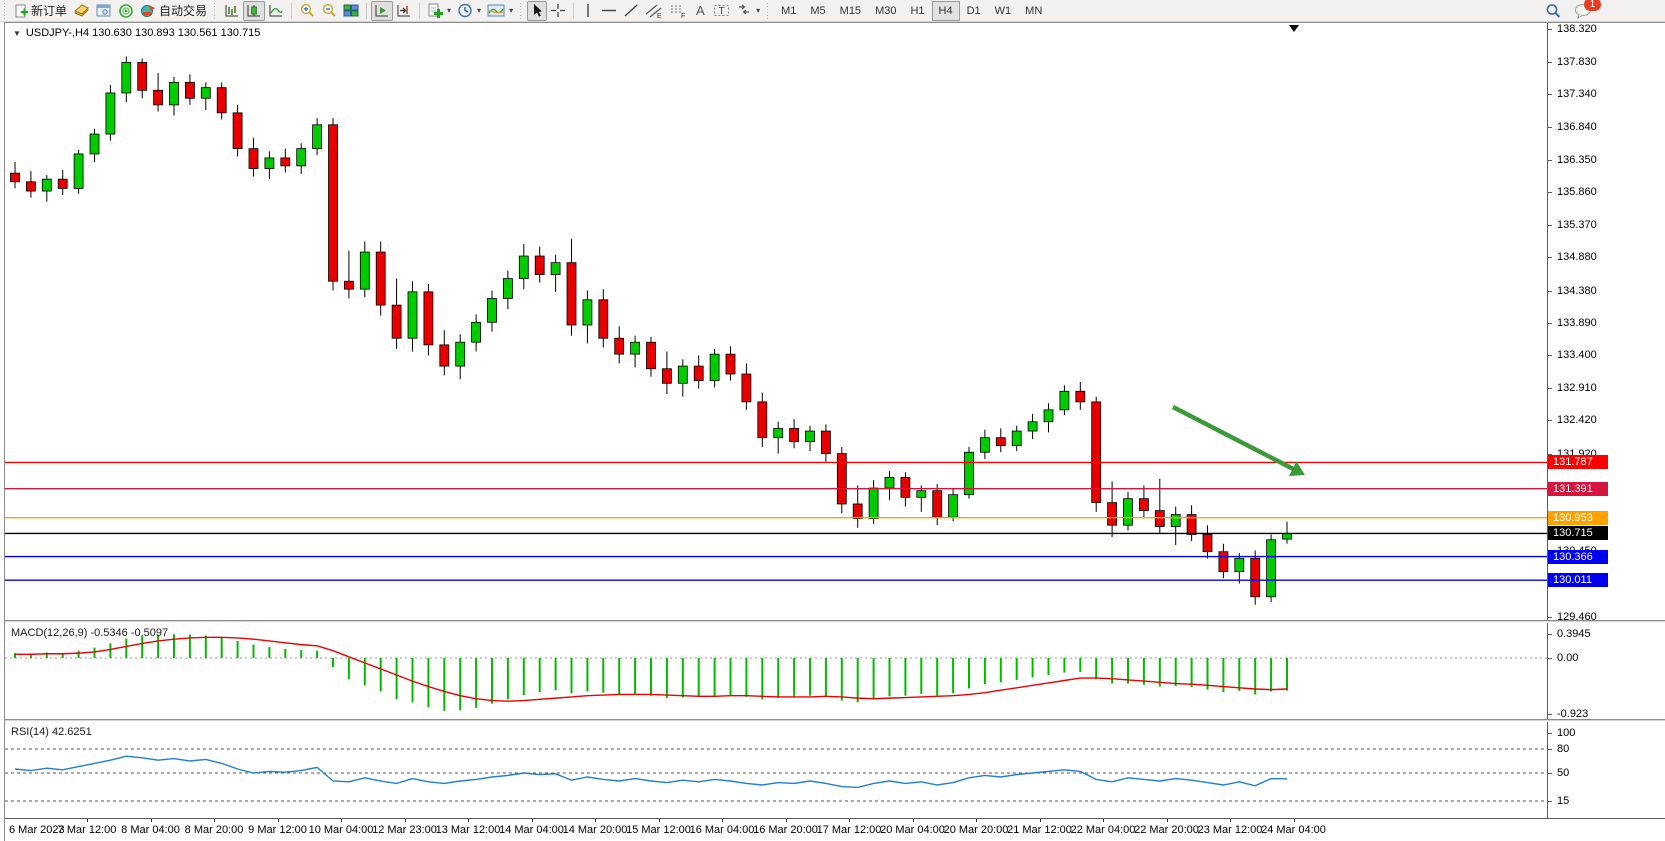 The image size is (1665, 841). Describe the element at coordinates (849, 830) in the screenshot. I see `time-axis-label: 17 Mar 12:00` at that location.